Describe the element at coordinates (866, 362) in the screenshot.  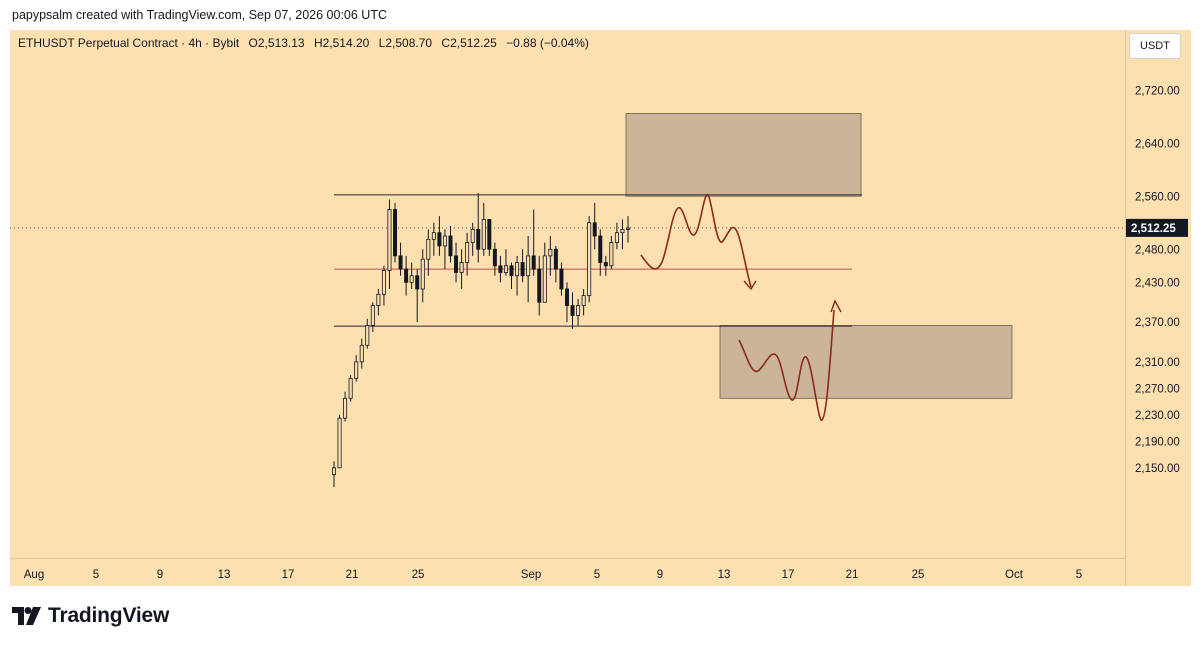
I see `demand-zone` at that location.